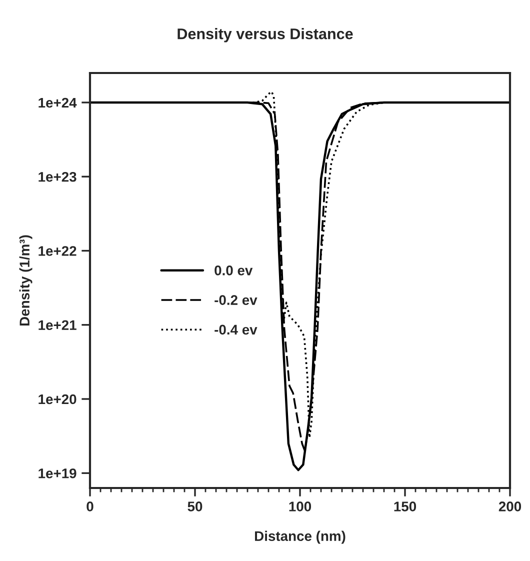  Describe the element at coordinates (300, 537) in the screenshot. I see `x-axis-title: Distance (nm)` at that location.